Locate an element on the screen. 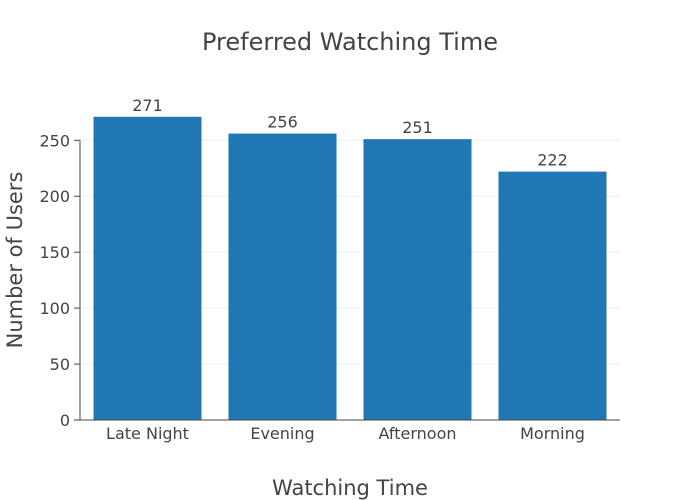  x-tick-label: Evening is located at coordinates (282, 433).